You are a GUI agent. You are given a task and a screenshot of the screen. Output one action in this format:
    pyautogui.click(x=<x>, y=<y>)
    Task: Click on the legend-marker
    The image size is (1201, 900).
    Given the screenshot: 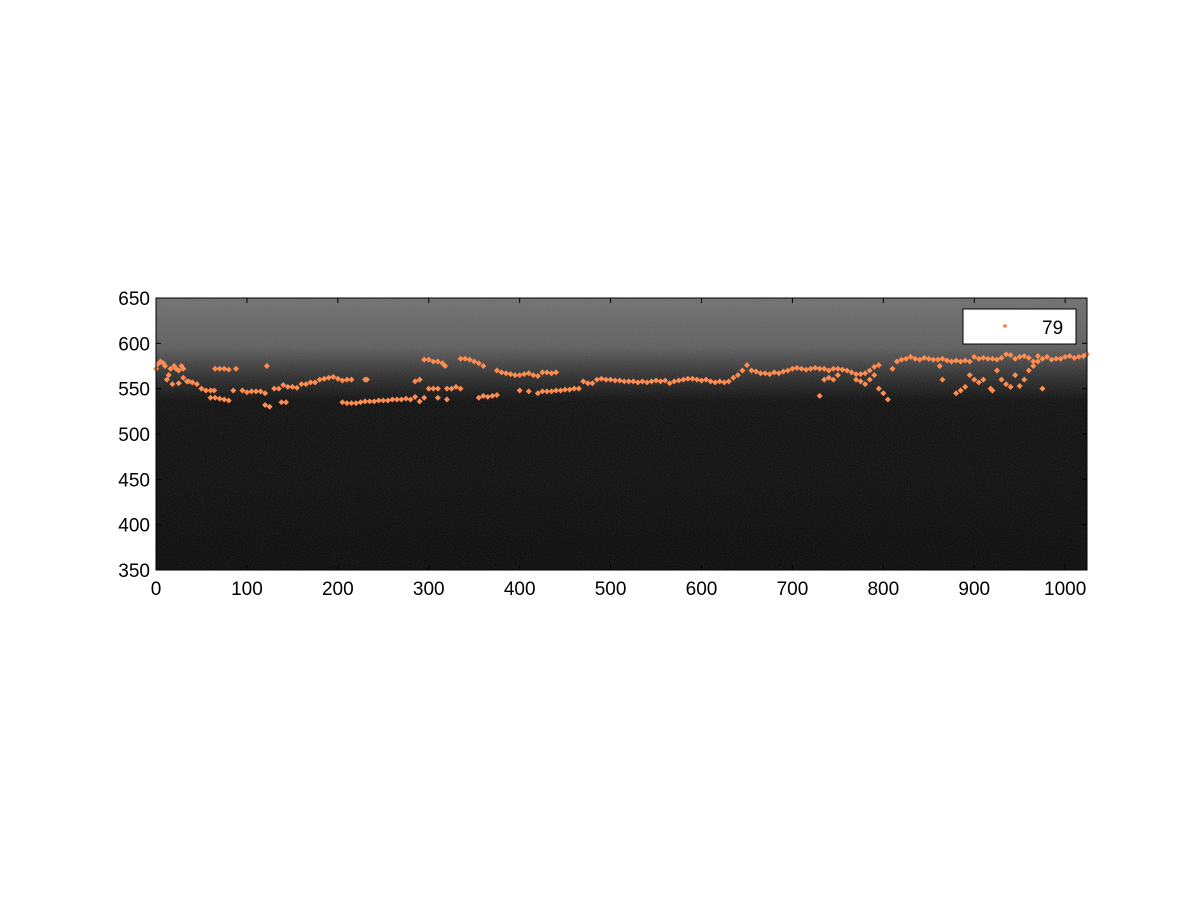 What is the action you would take?
    pyautogui.click(x=1005, y=326)
    